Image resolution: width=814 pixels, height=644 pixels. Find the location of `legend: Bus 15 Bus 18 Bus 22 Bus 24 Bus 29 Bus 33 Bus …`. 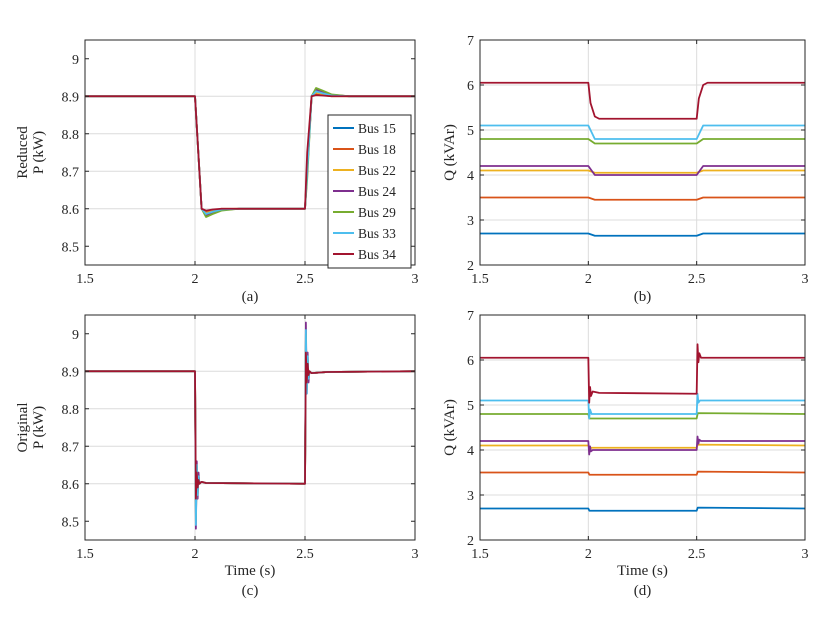

legend: Bus 15 Bus 18 Bus 22 Bus 24 Bus 29 Bus 33 Bus … is located at coordinates (369, 191).